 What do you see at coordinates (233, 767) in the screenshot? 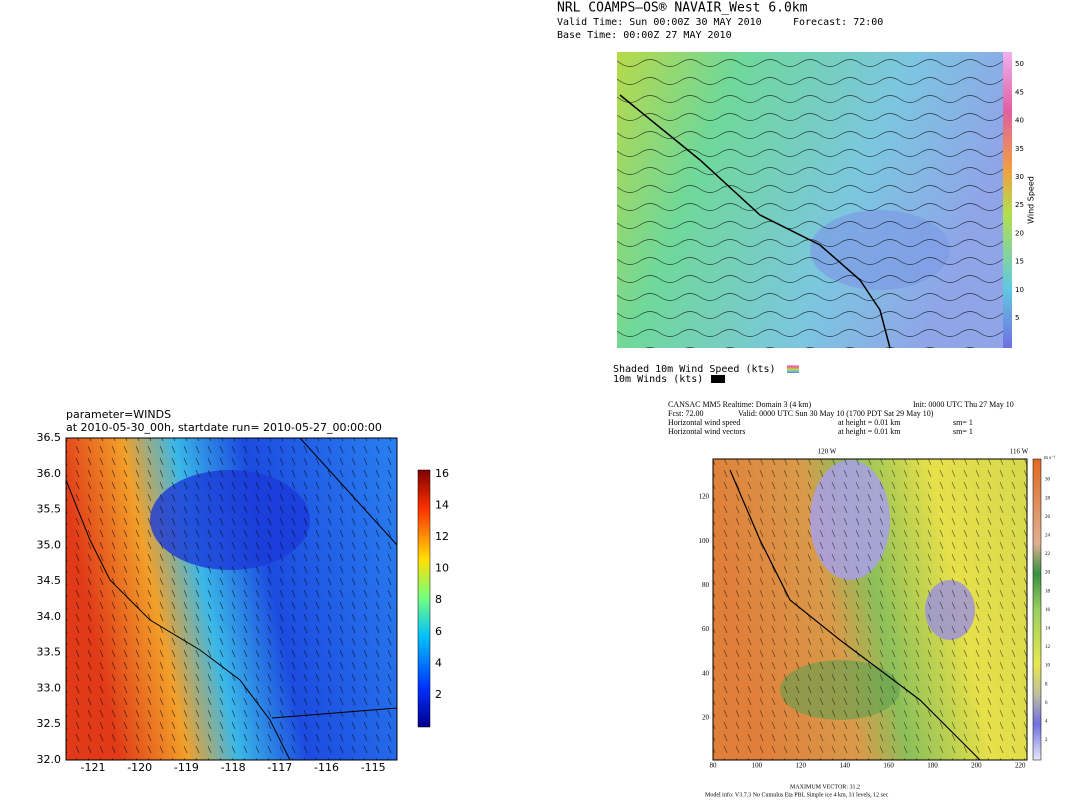
I see `x-tick-label: -118` at bounding box center [233, 767].